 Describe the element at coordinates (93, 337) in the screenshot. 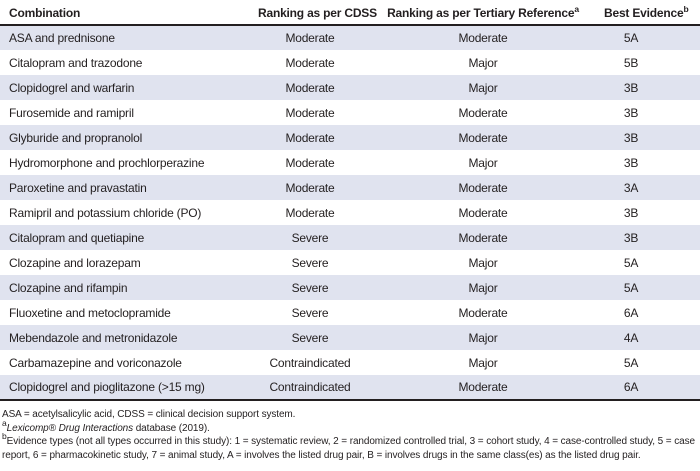

I see `combination-cell: Mebendazole and metronidazole` at that location.